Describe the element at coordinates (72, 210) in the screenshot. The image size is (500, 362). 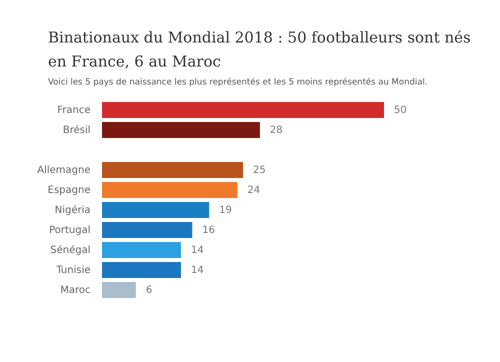
I see `y-tick-label: Nigéria` at that location.